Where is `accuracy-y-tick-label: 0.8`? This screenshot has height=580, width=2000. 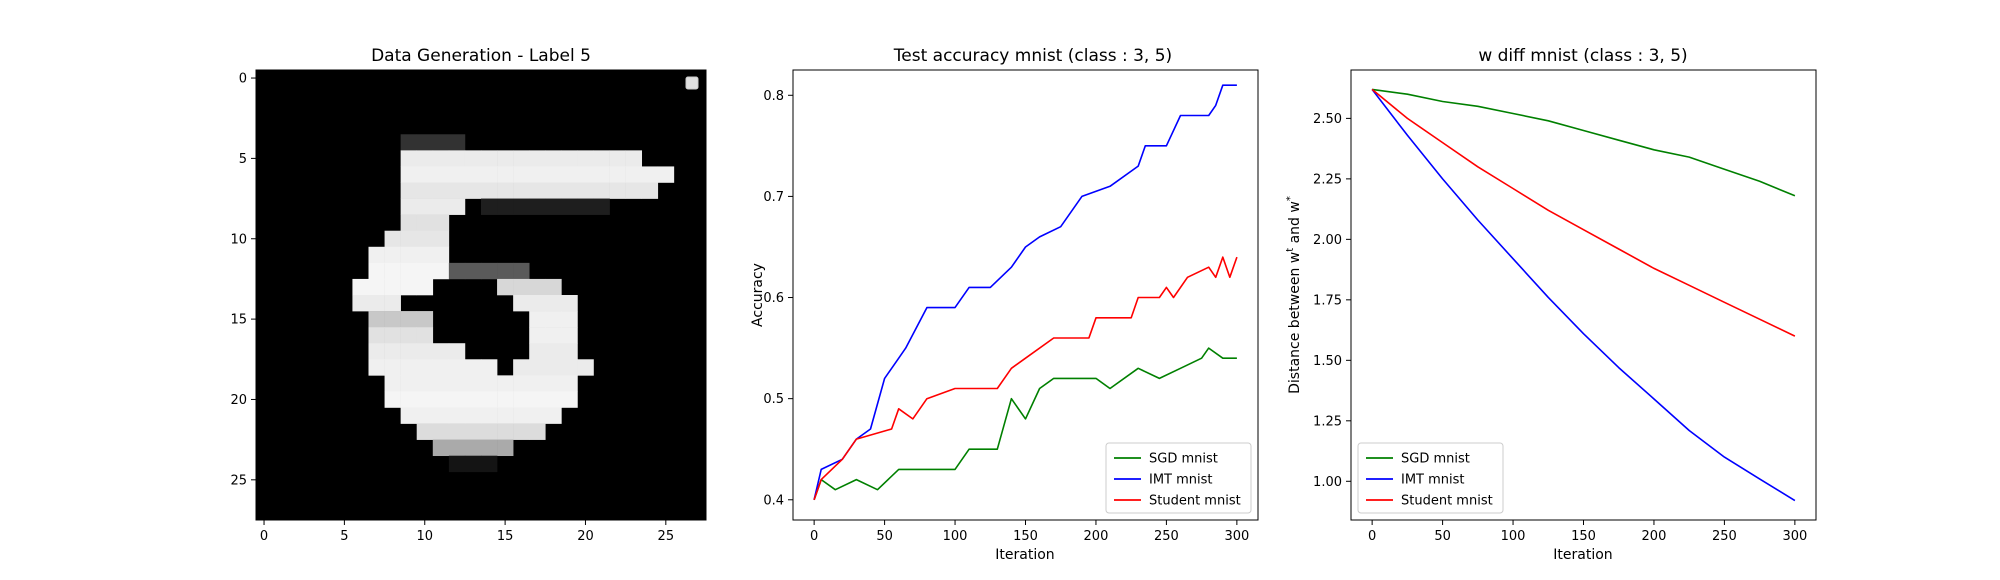
accuracy-y-tick-label: 0.8 is located at coordinates (773, 96).